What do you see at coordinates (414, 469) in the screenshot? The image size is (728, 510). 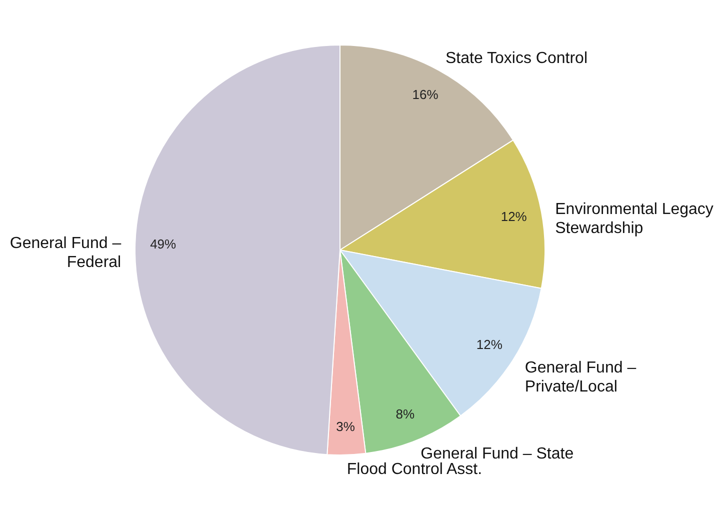 I see `slice-label: Flood Control Asst.` at bounding box center [414, 469].